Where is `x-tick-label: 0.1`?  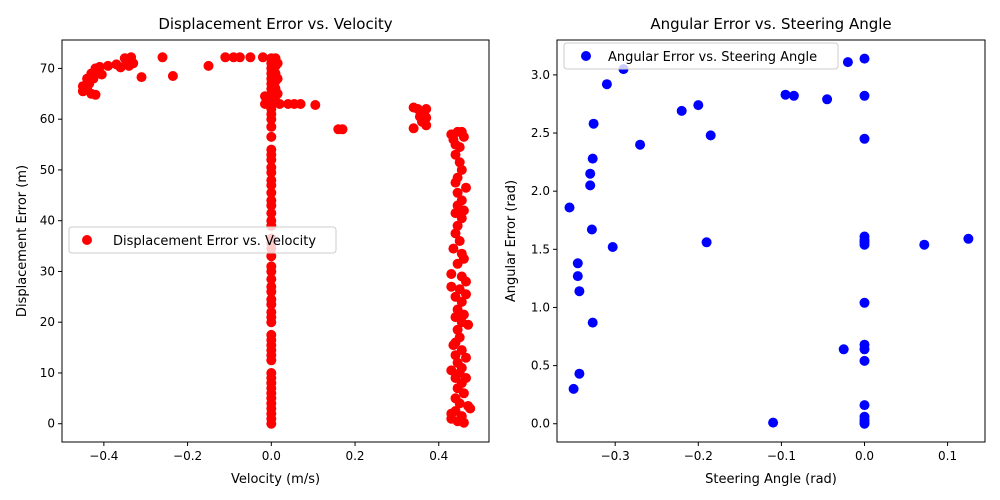 x-tick-label: 0.1 is located at coordinates (947, 456).